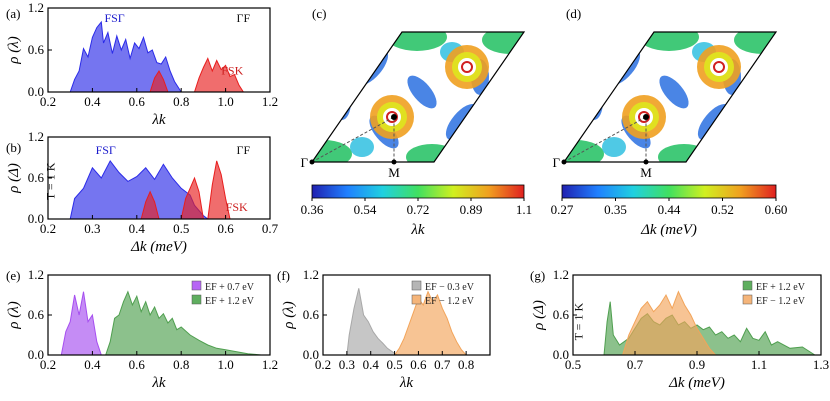  I want to click on panel-label: (d), so click(573, 13).